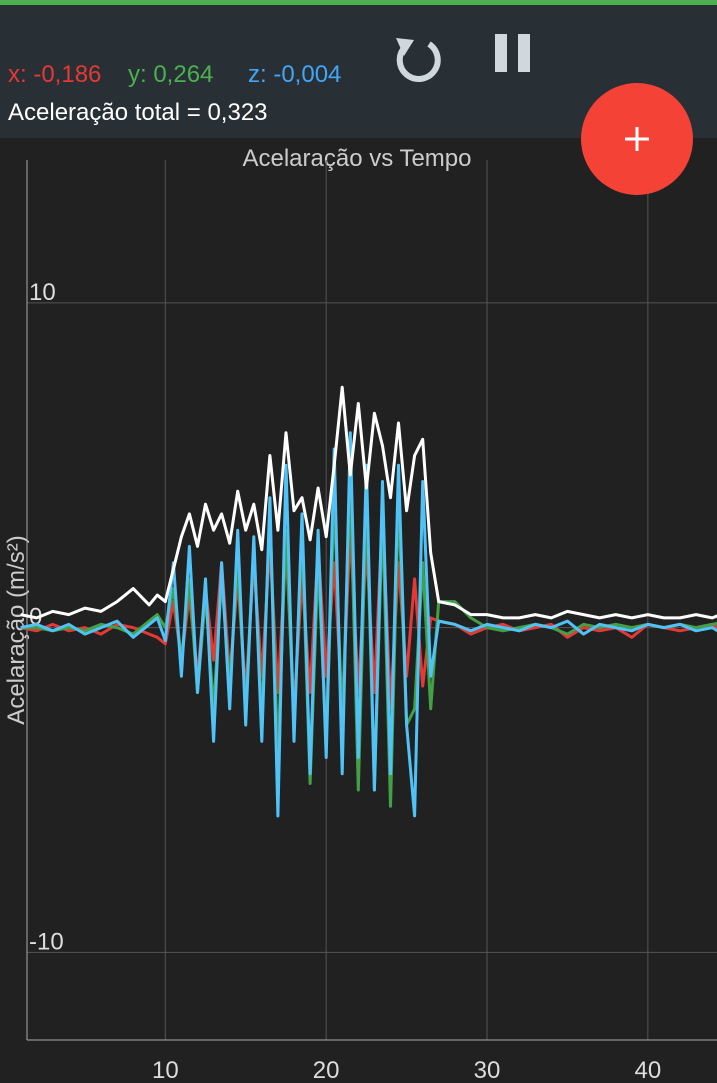  Describe the element at coordinates (294, 74) in the screenshot. I see `z-reading: z: -0,004` at that location.